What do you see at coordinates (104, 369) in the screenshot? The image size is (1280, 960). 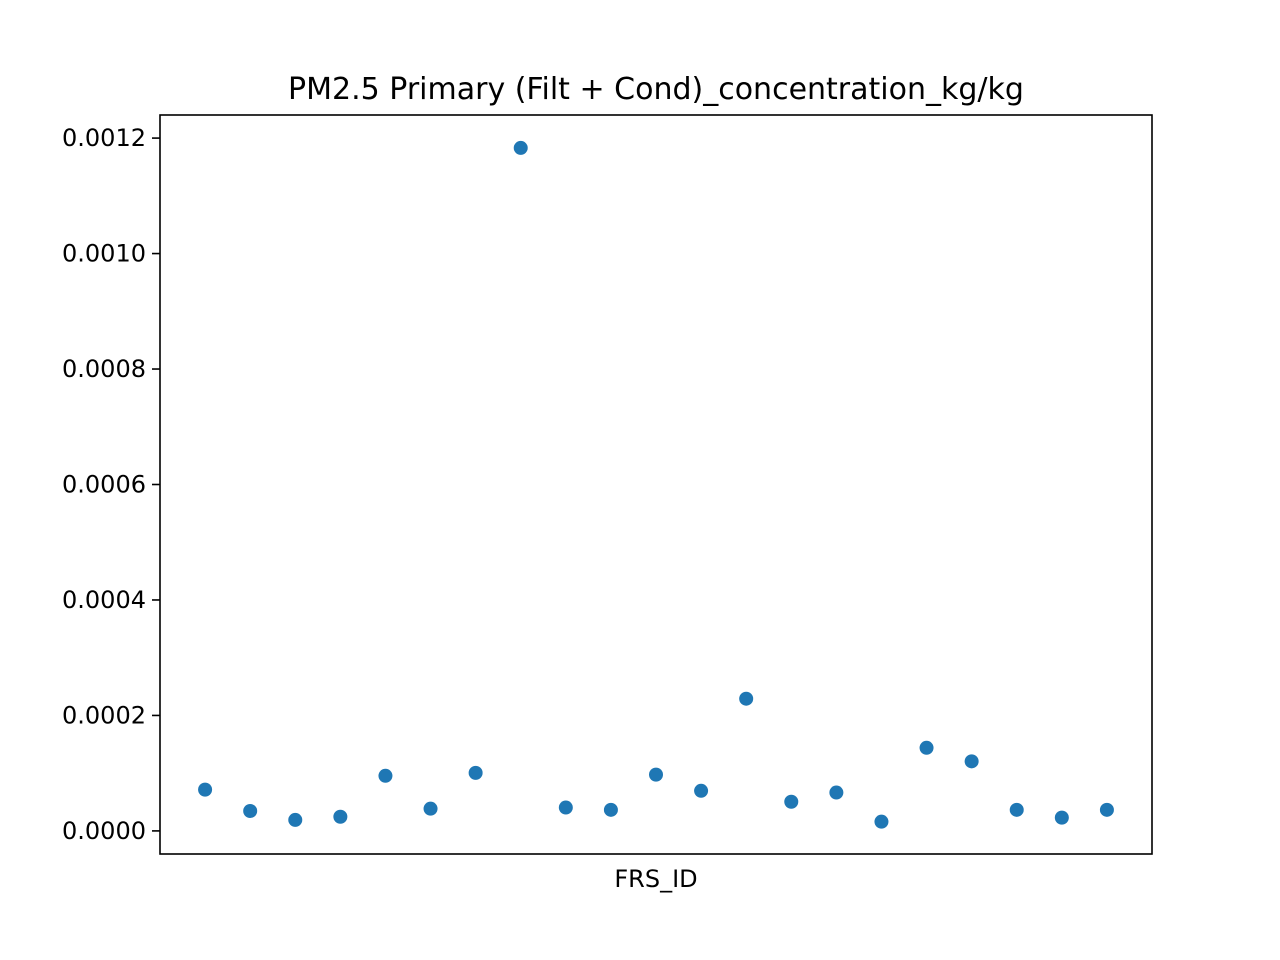 I see `y-tick-label: 0.0008` at bounding box center [104, 369].